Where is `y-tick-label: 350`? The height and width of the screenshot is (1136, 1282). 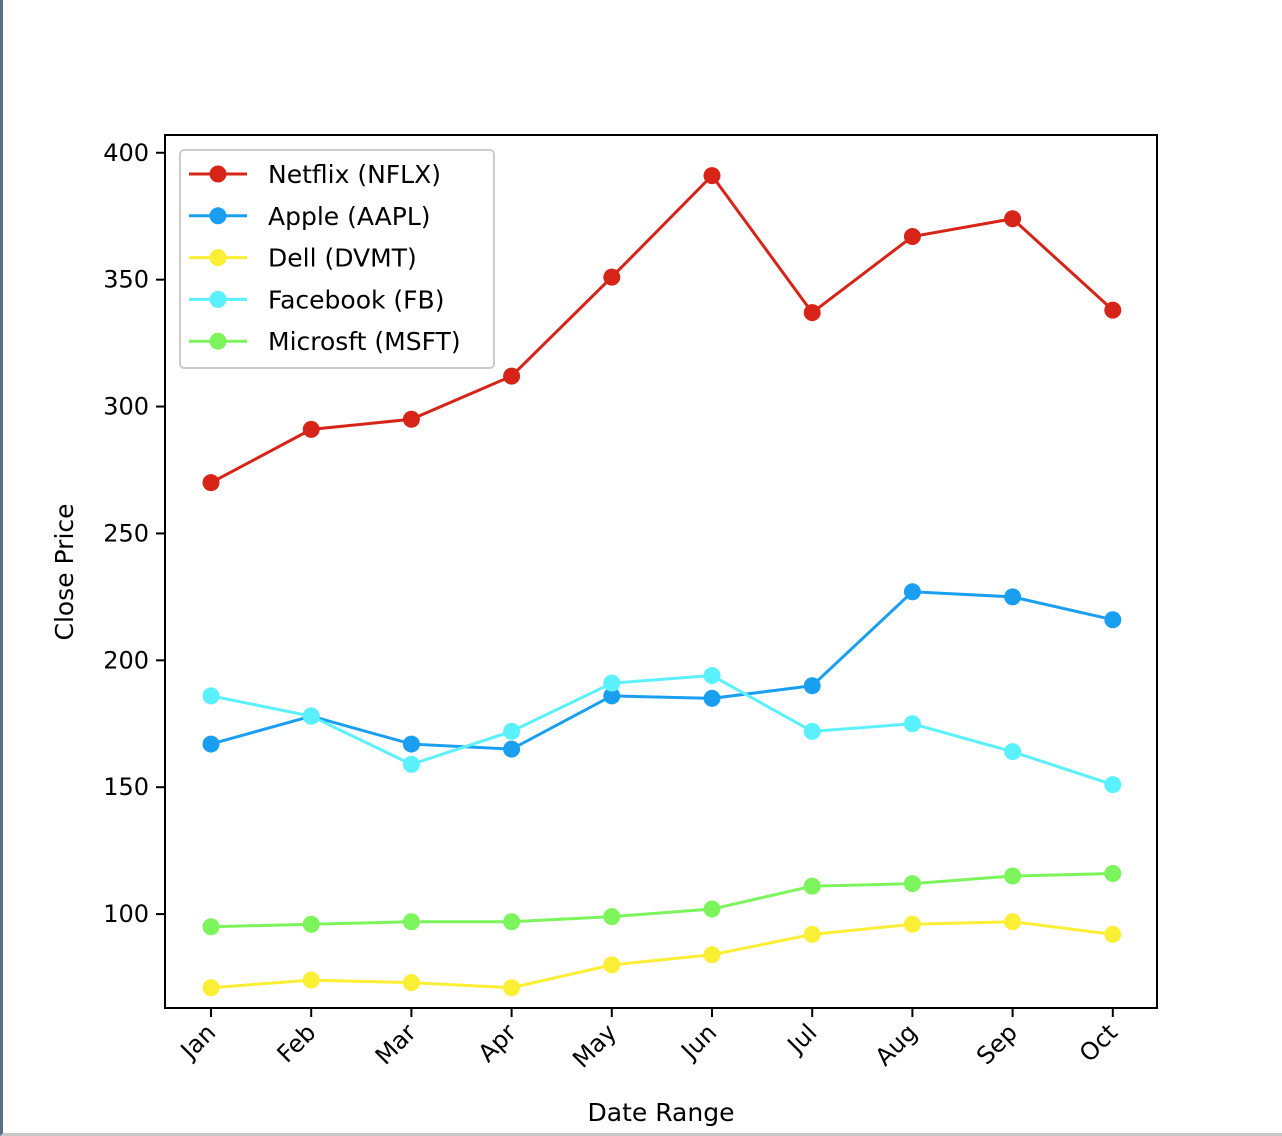
y-tick-label: 350 is located at coordinates (126, 280).